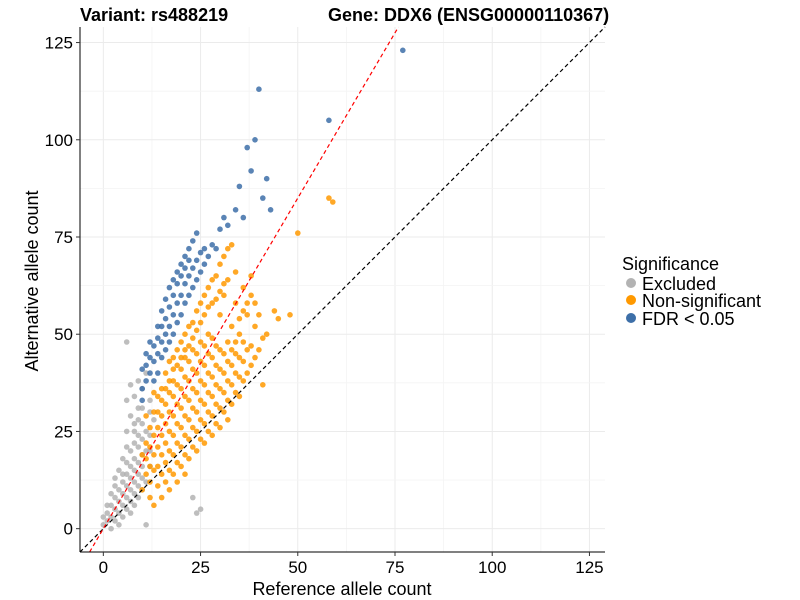 The height and width of the screenshot is (600, 800). Describe the element at coordinates (68, 529) in the screenshot. I see `y-tick-label: 0` at that location.